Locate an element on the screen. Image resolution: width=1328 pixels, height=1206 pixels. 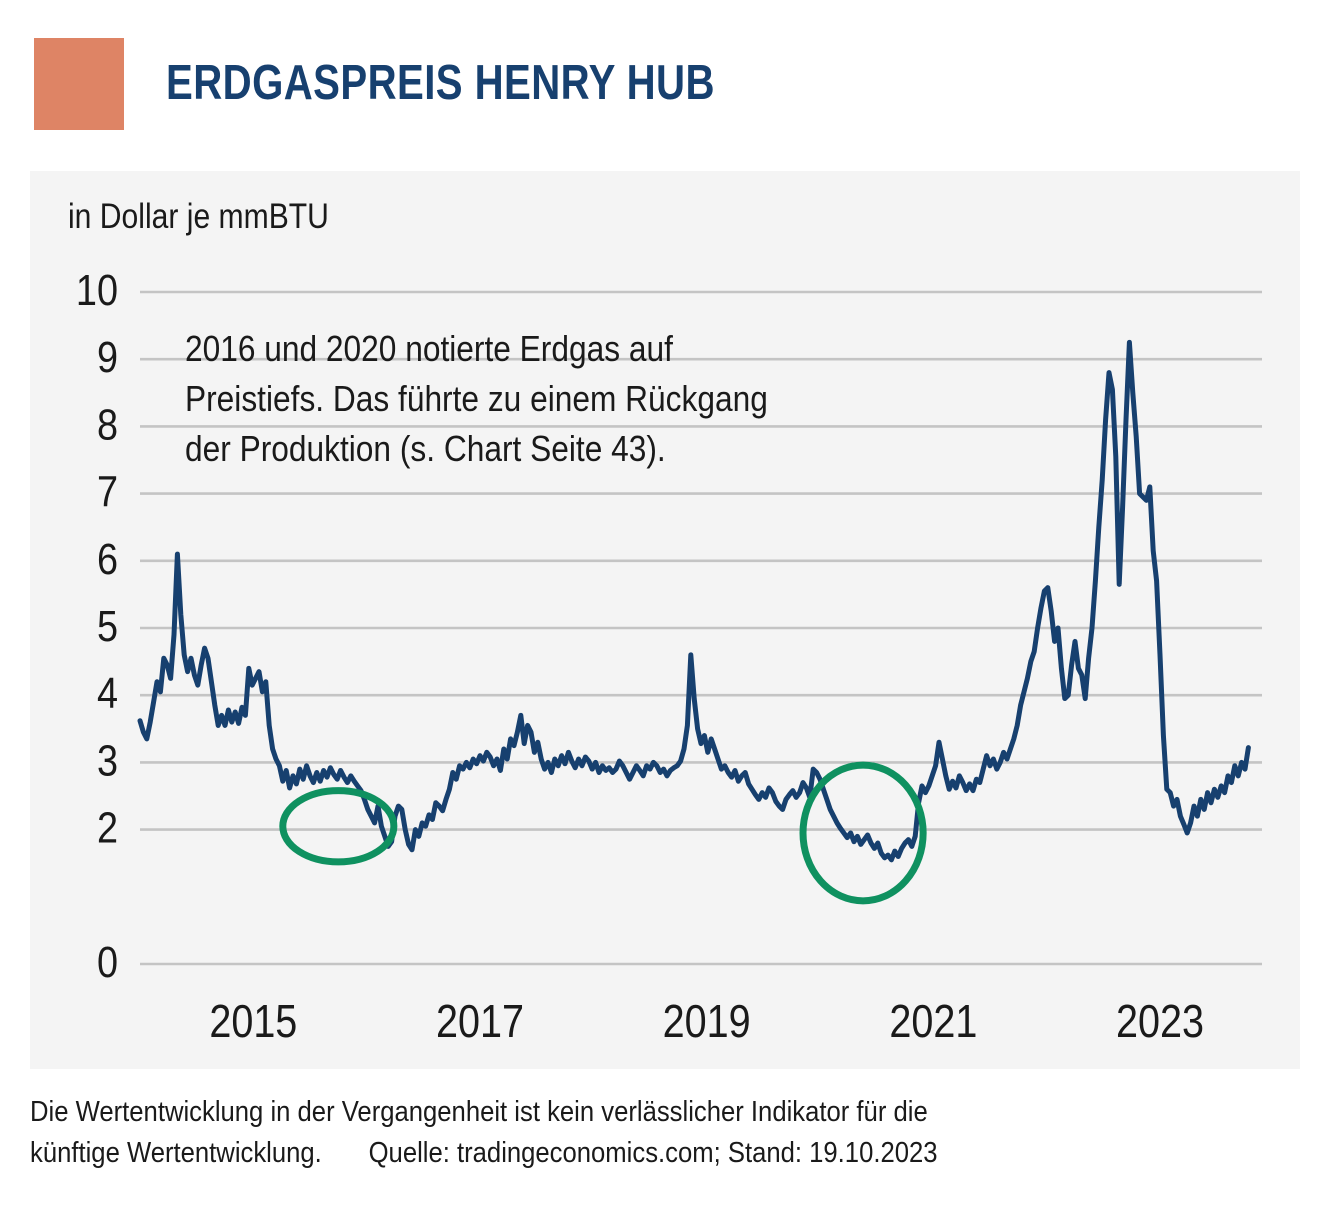
y-tick-label: 0 is located at coordinates (107, 961).